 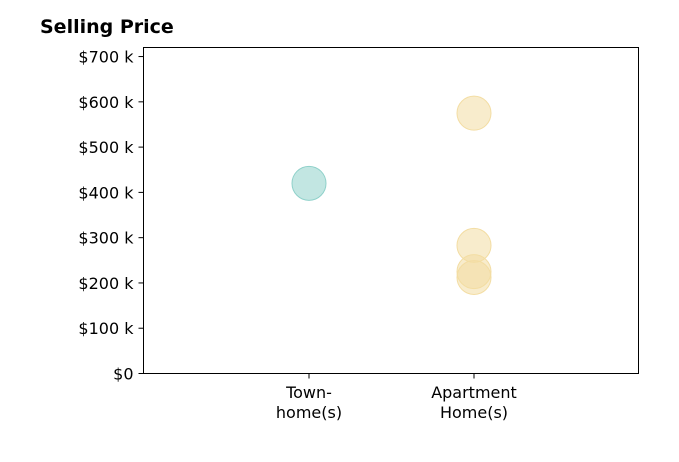 What do you see at coordinates (309, 412) in the screenshot?
I see `x-tick-label: home(s)` at bounding box center [309, 412].